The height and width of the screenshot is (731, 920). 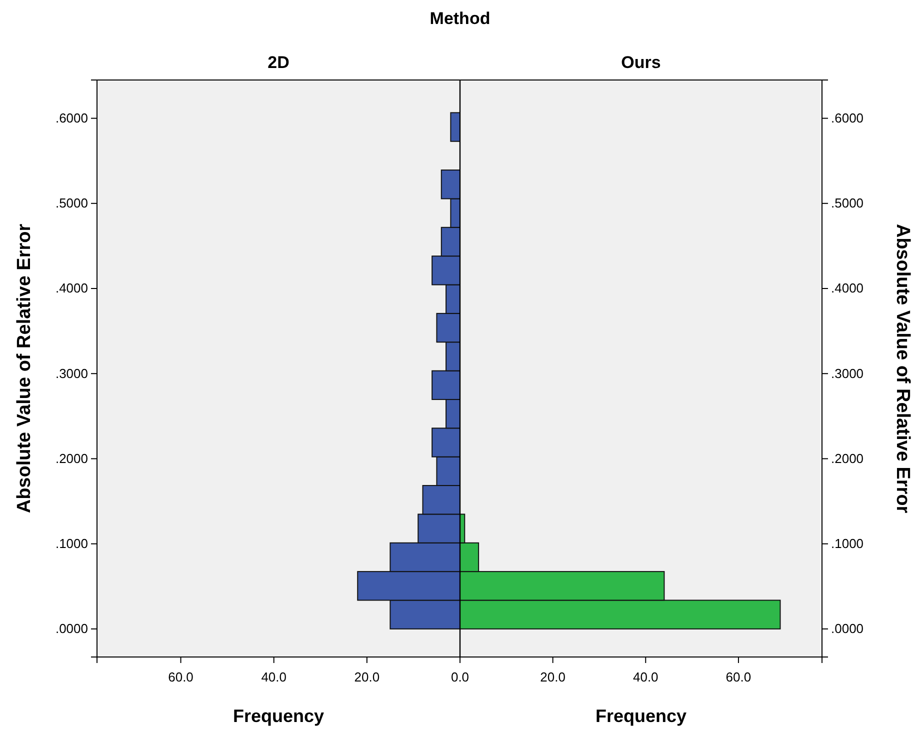 What do you see at coordinates (641, 62) in the screenshot?
I see `chart-title: Ours` at bounding box center [641, 62].